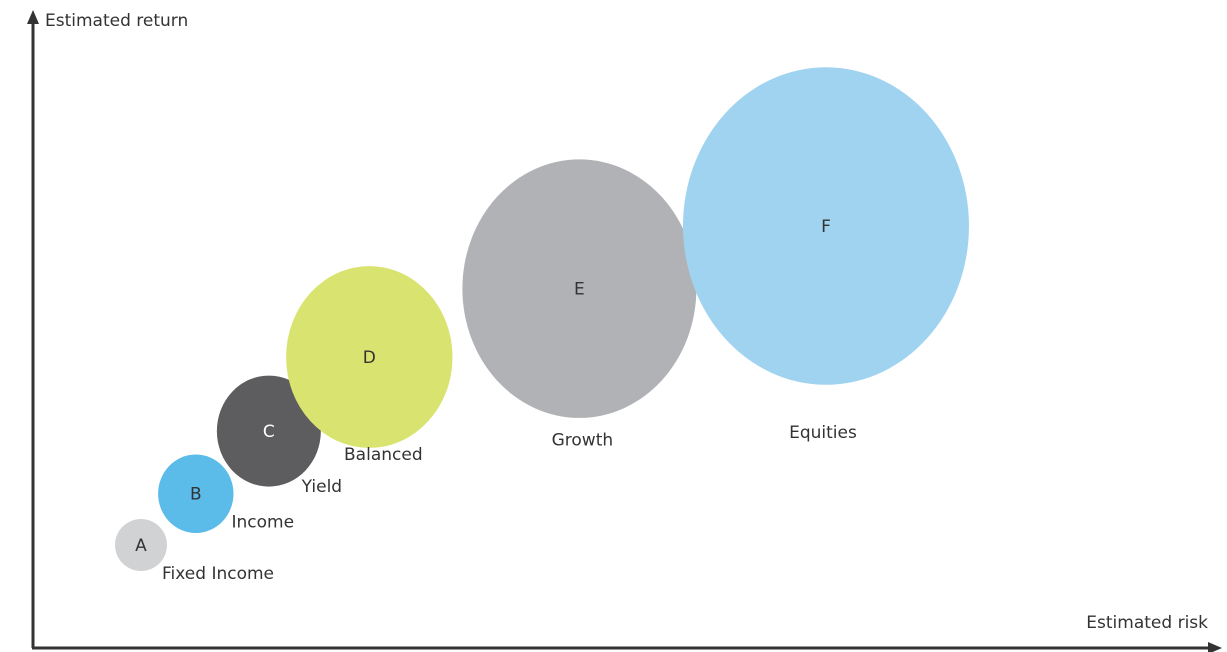 The height and width of the screenshot is (652, 1227). I want to click on bubble-d, so click(369, 357).